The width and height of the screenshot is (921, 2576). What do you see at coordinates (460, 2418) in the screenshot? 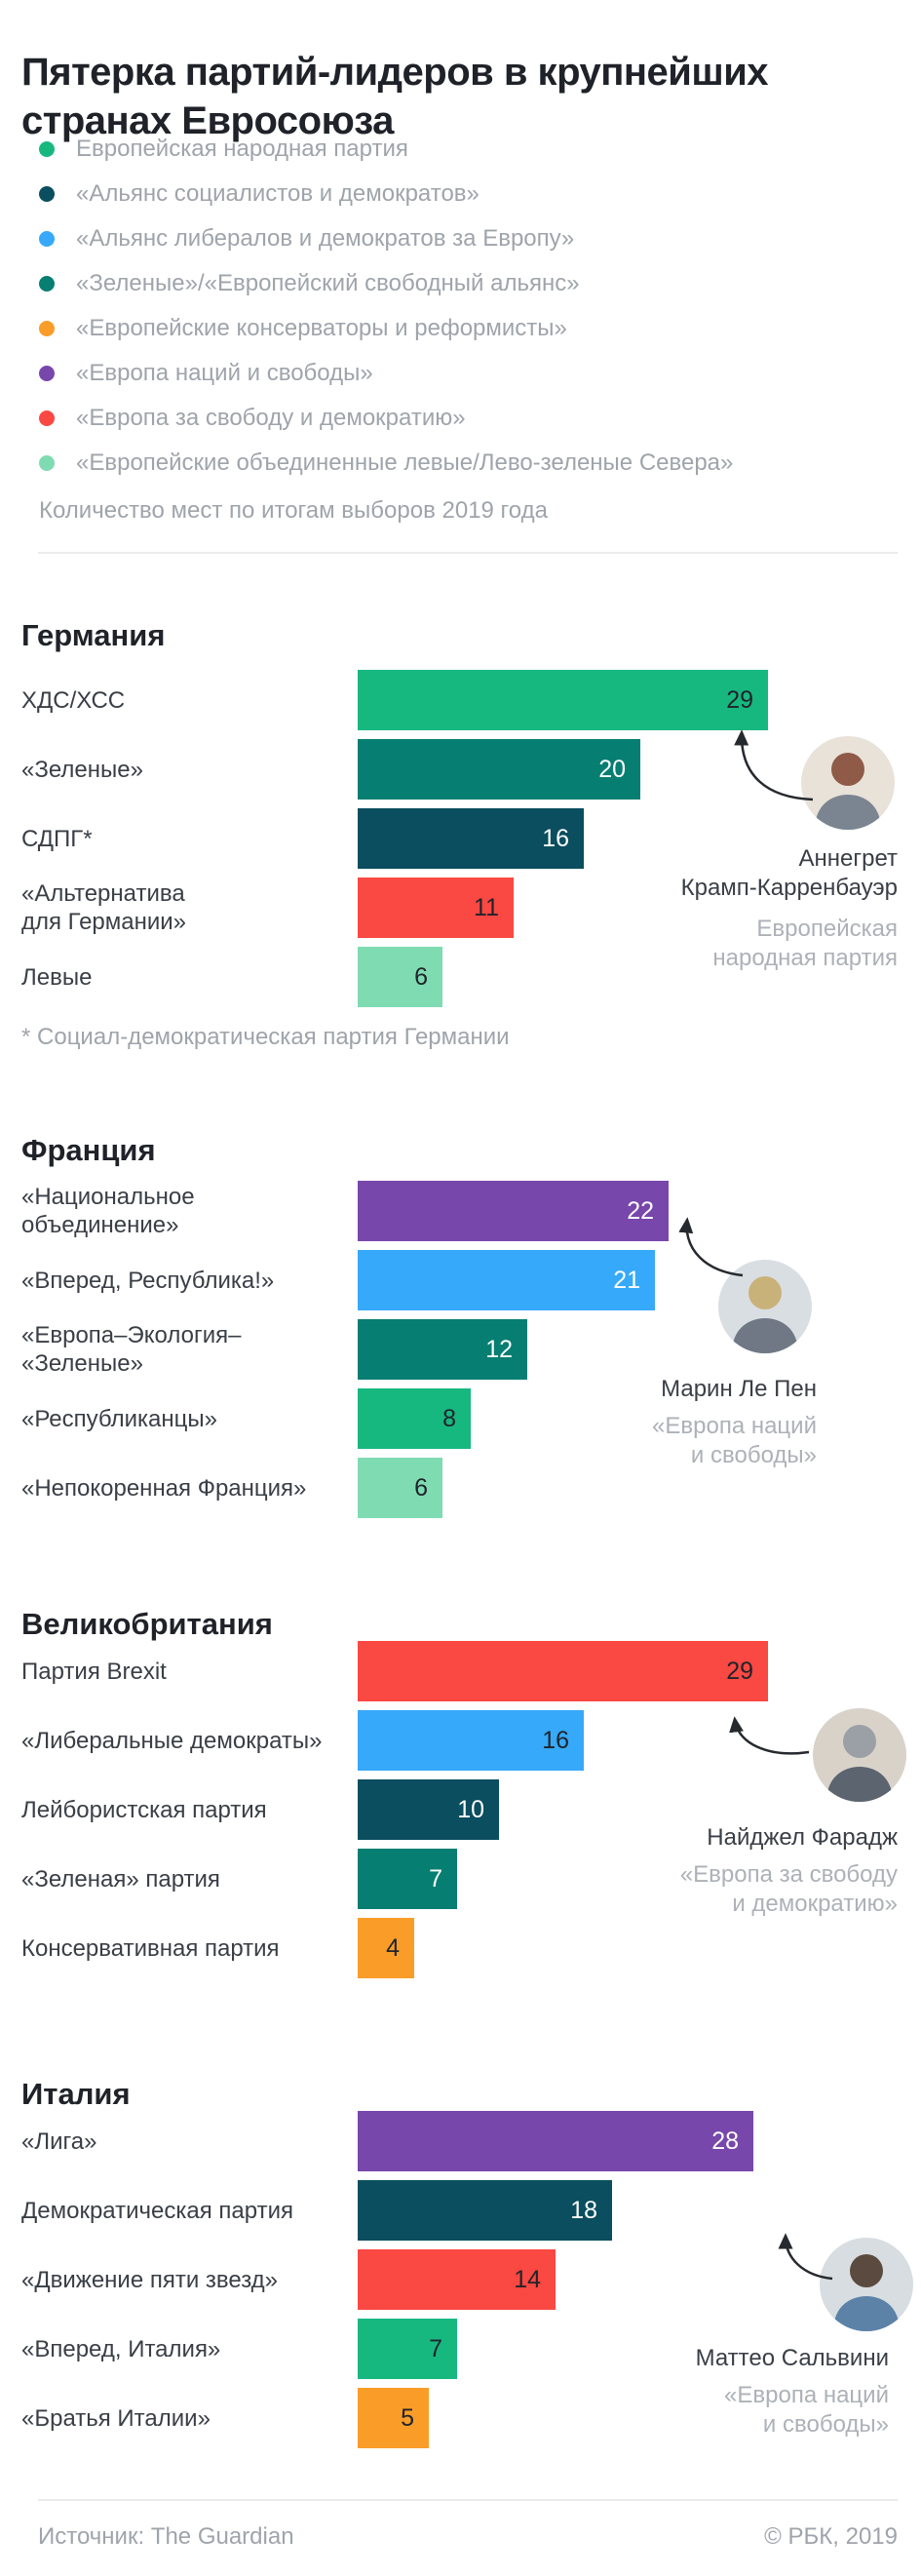
I see `bar-row: «Братья Италии» 5` at bounding box center [460, 2418].